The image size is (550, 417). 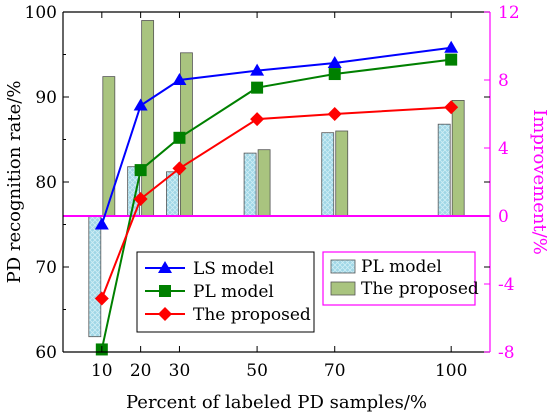 I want to click on y-tick-label: 60, so click(x=46, y=353).